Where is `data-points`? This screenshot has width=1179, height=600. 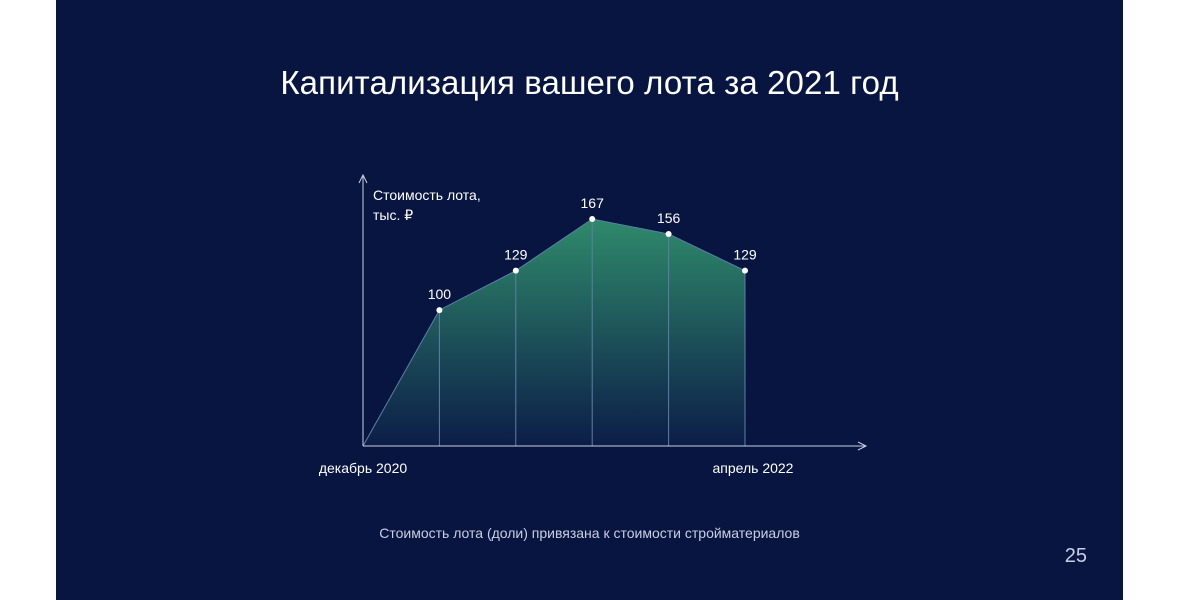 data-points is located at coordinates (592, 265).